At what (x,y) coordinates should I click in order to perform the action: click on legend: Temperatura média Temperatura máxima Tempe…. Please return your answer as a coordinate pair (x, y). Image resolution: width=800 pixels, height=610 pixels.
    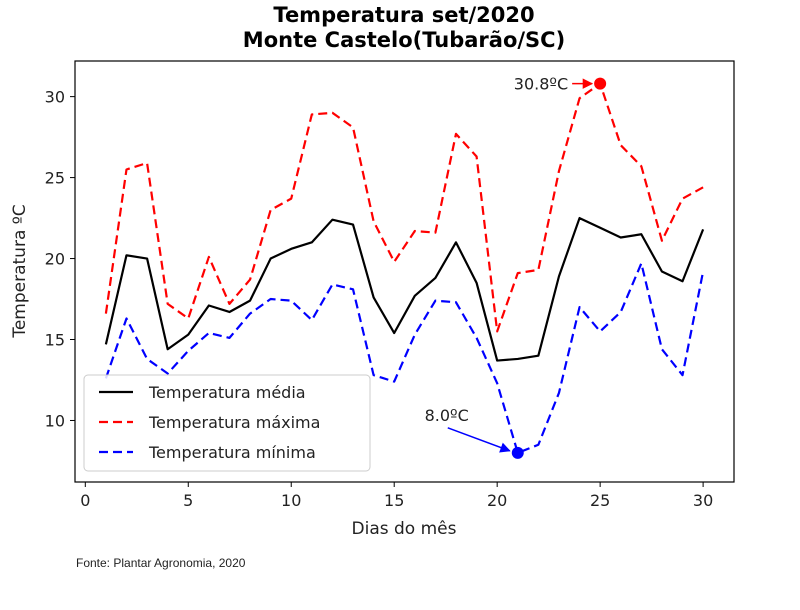
    Looking at the image, I should click on (227, 423).